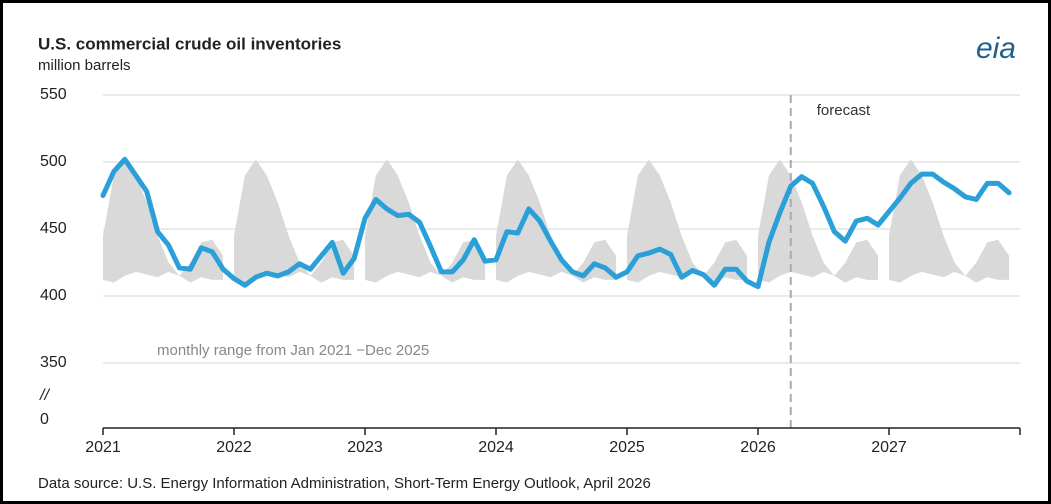 The image size is (1051, 504). What do you see at coordinates (53, 94) in the screenshot?
I see `y-tick-label: 550` at bounding box center [53, 94].